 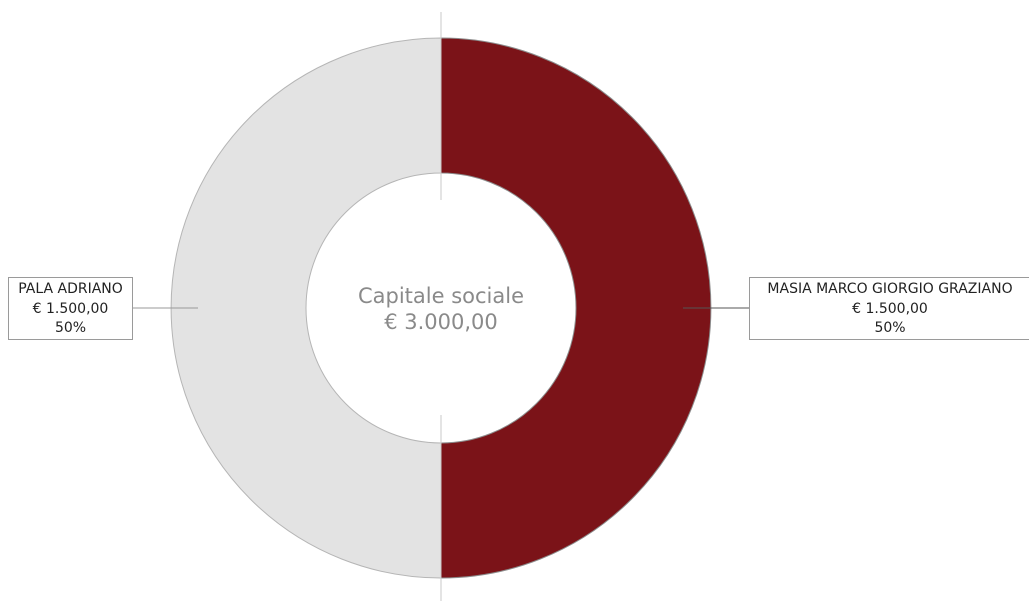 I want to click on center-value: € 3.000,00, so click(x=441, y=322).